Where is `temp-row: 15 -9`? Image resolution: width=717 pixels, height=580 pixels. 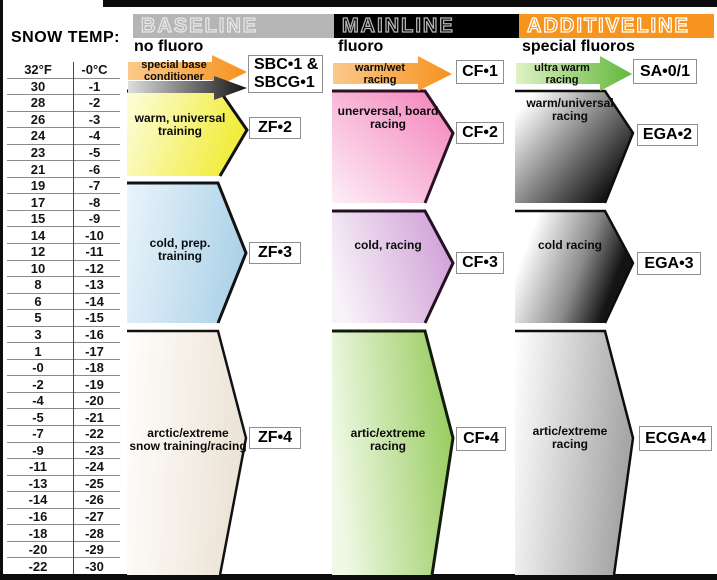
temp-row: 15 -9 is located at coordinates (63, 219).